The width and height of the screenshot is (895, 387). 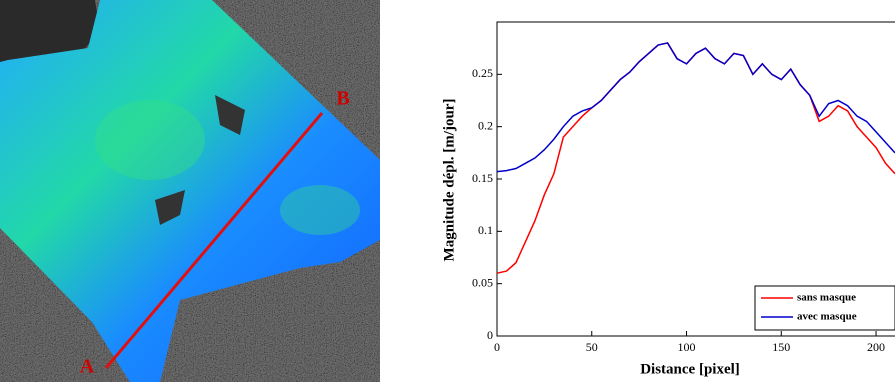 I want to click on x-tick-label: 0, so click(x=497, y=347).